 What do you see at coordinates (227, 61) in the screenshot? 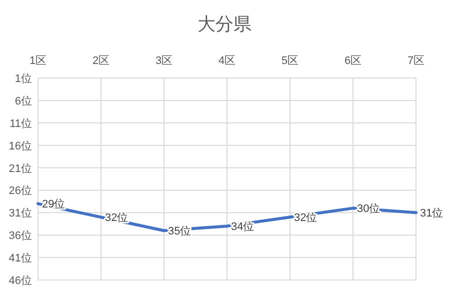
I see `x-tick-label: 4区` at bounding box center [227, 61].